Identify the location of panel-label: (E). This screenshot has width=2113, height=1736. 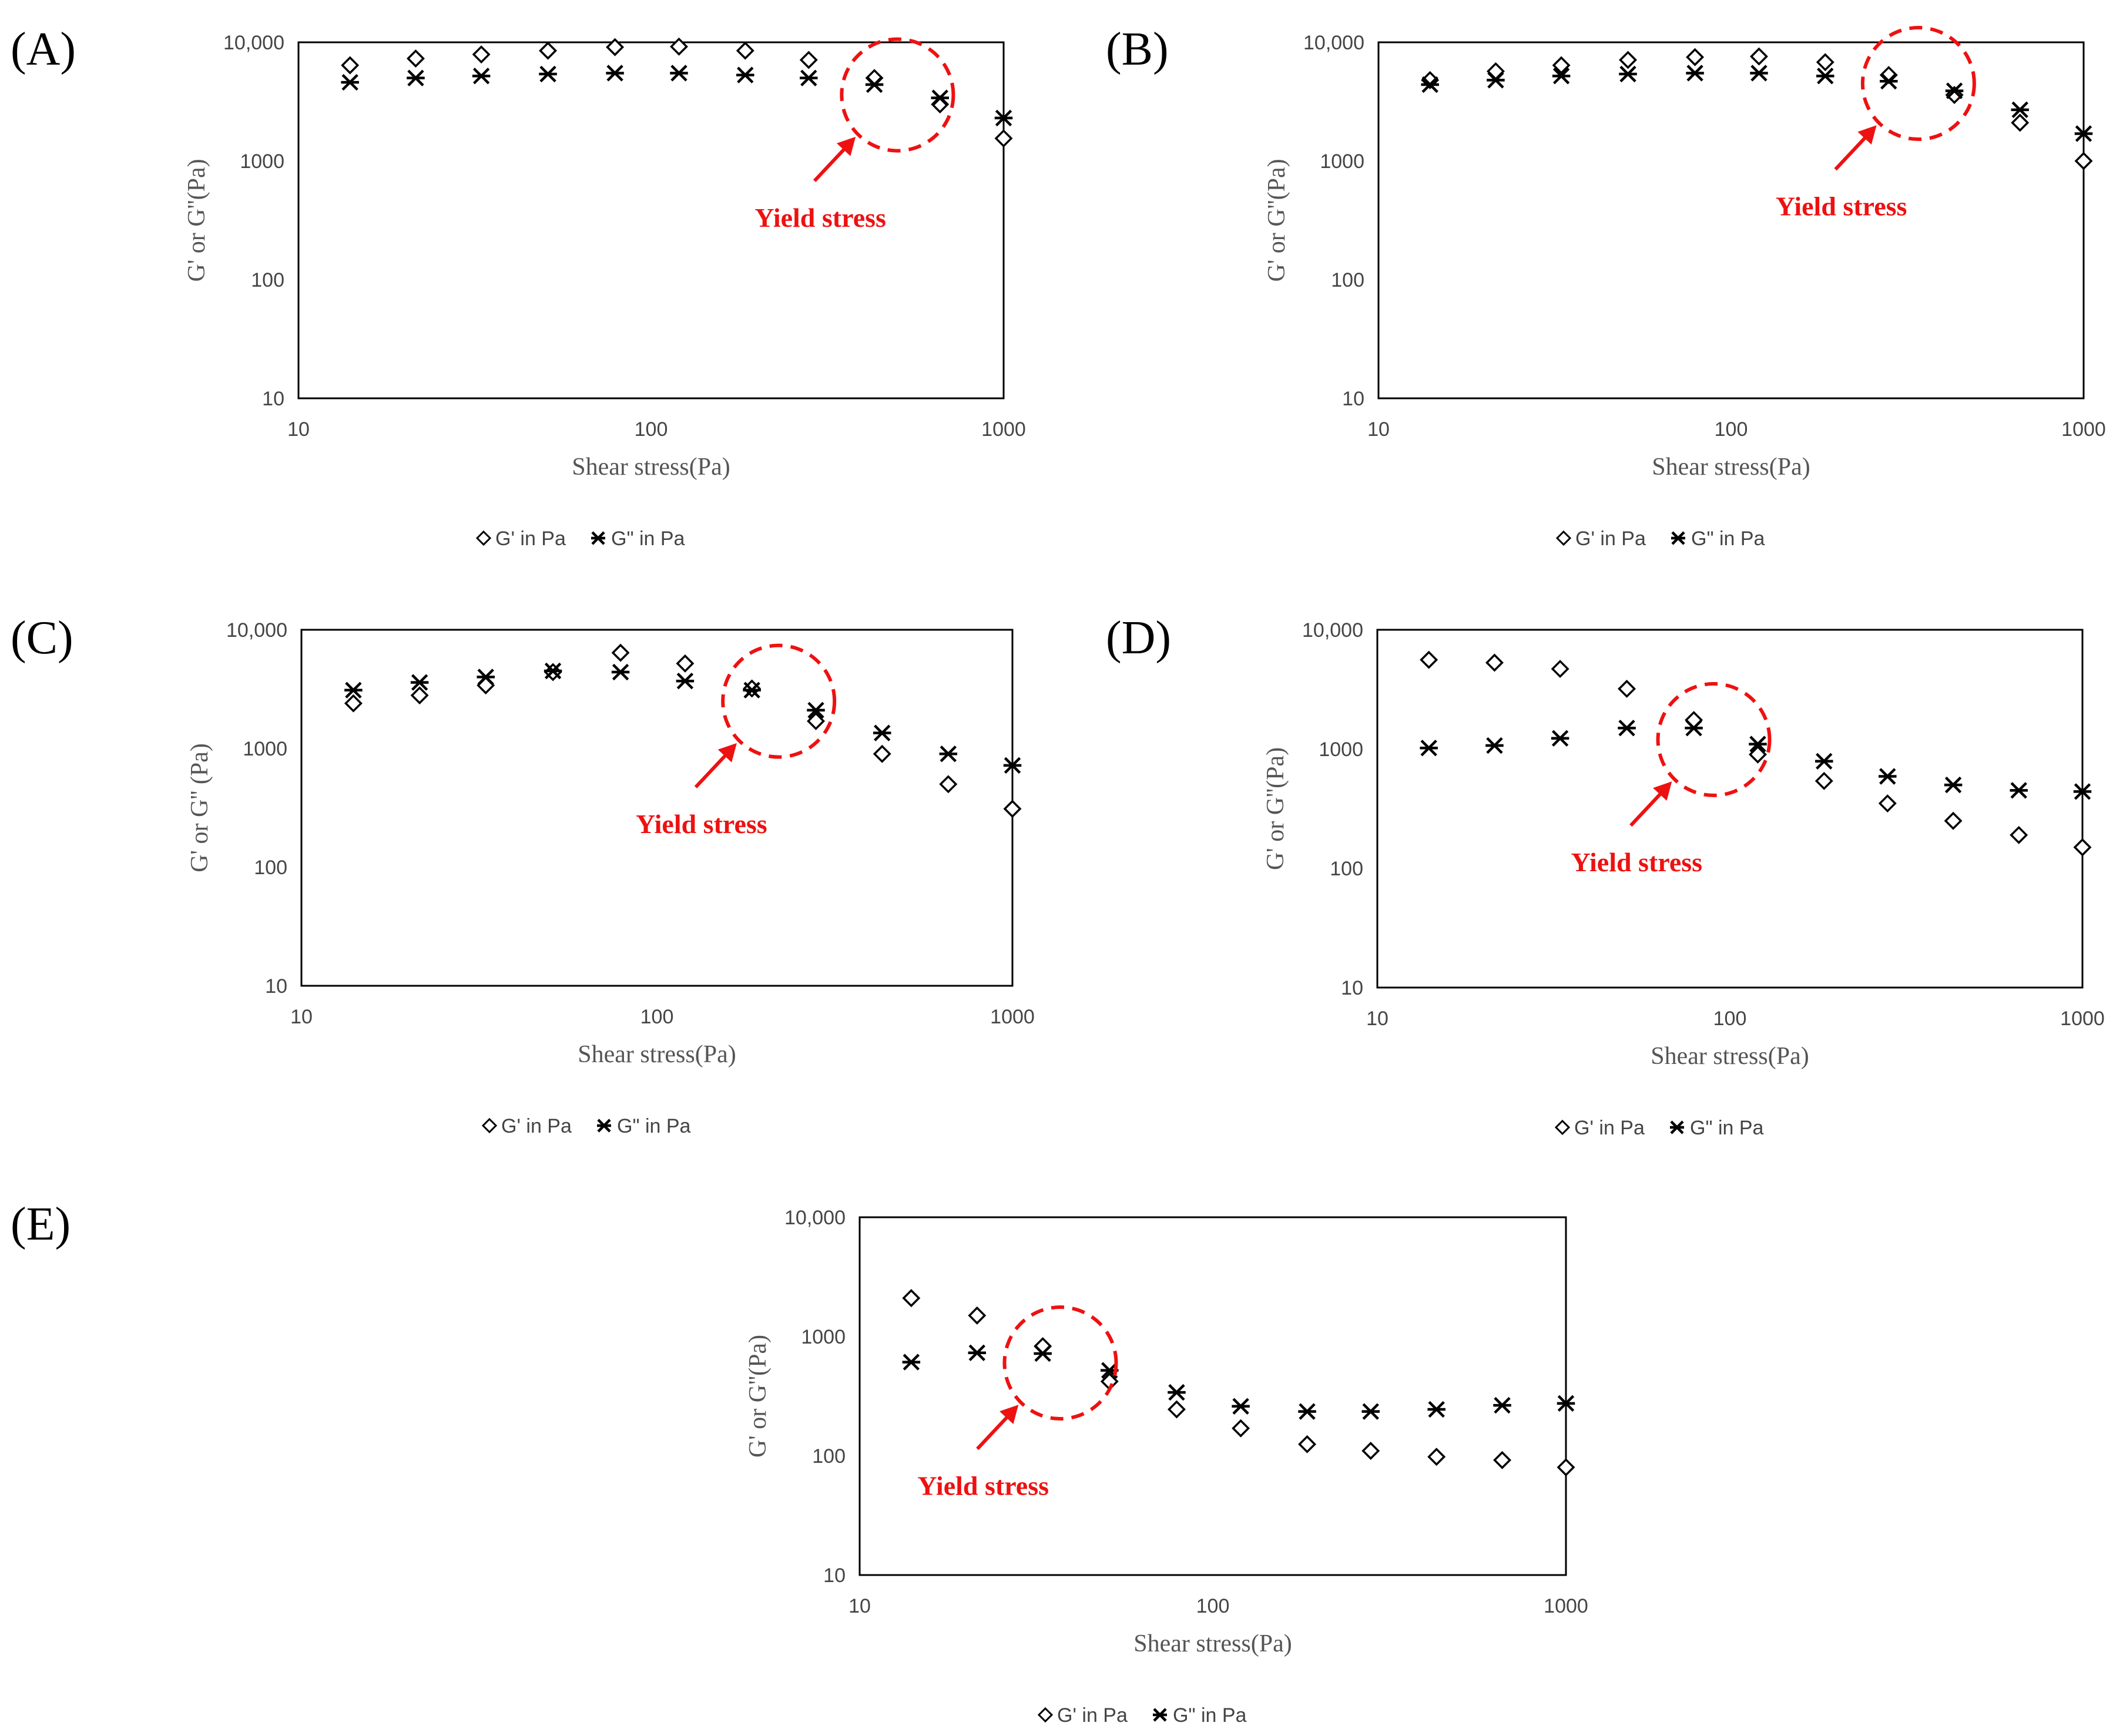
(41, 1224).